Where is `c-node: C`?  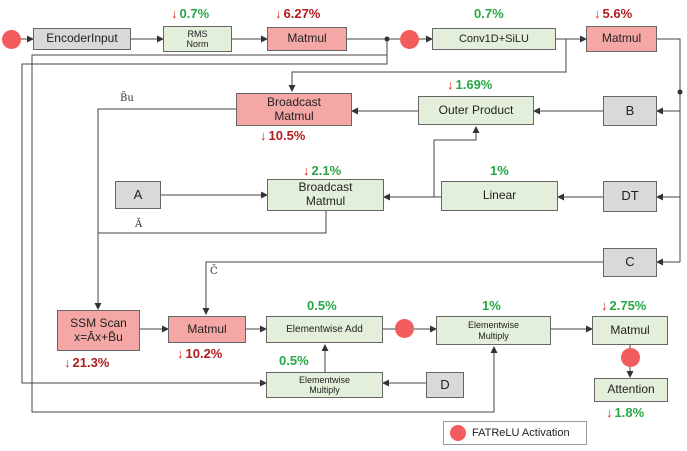 c-node: C is located at coordinates (630, 262).